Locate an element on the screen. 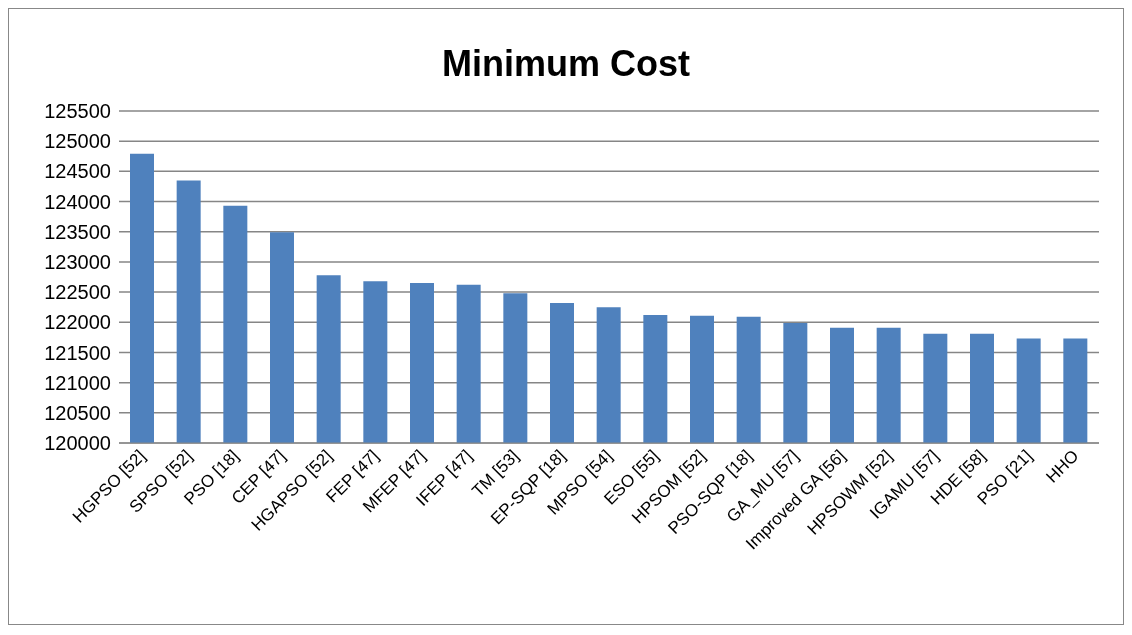 The height and width of the screenshot is (635, 1132). y-tick-label: 120000 is located at coordinates (77, 443).